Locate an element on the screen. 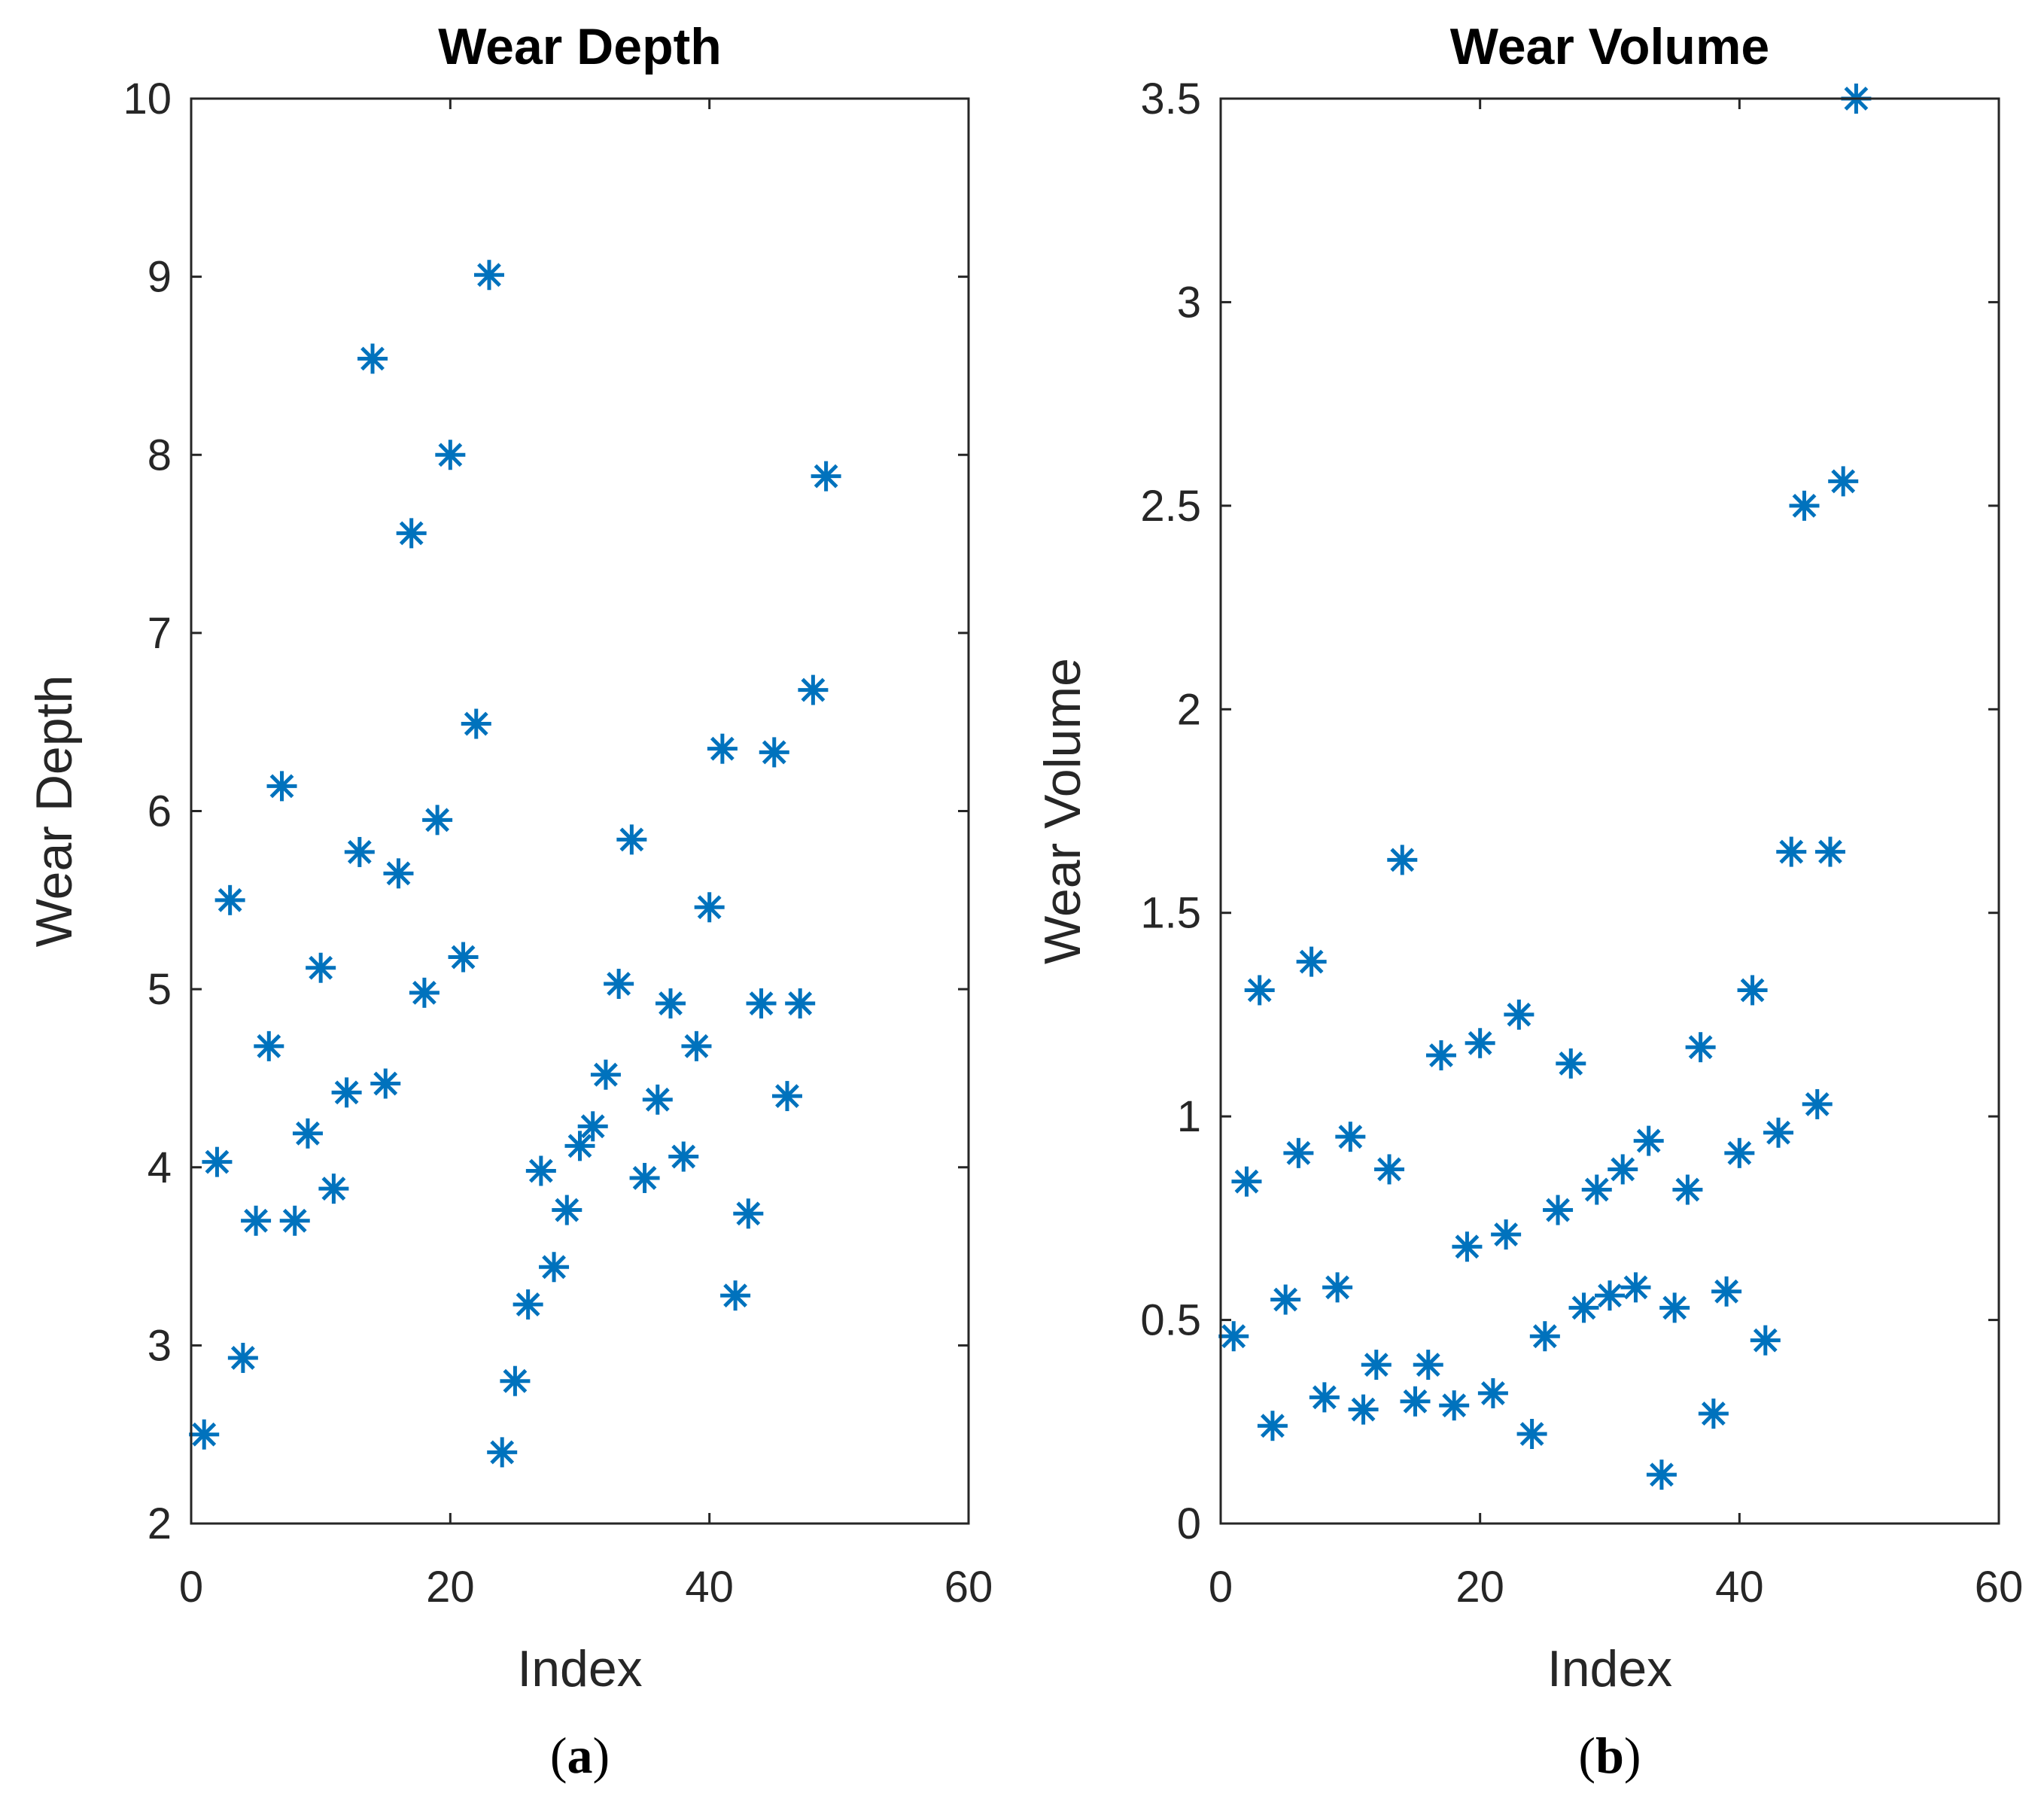 This screenshot has width=2044, height=1796. y-tick-label: 4 is located at coordinates (160, 1167).